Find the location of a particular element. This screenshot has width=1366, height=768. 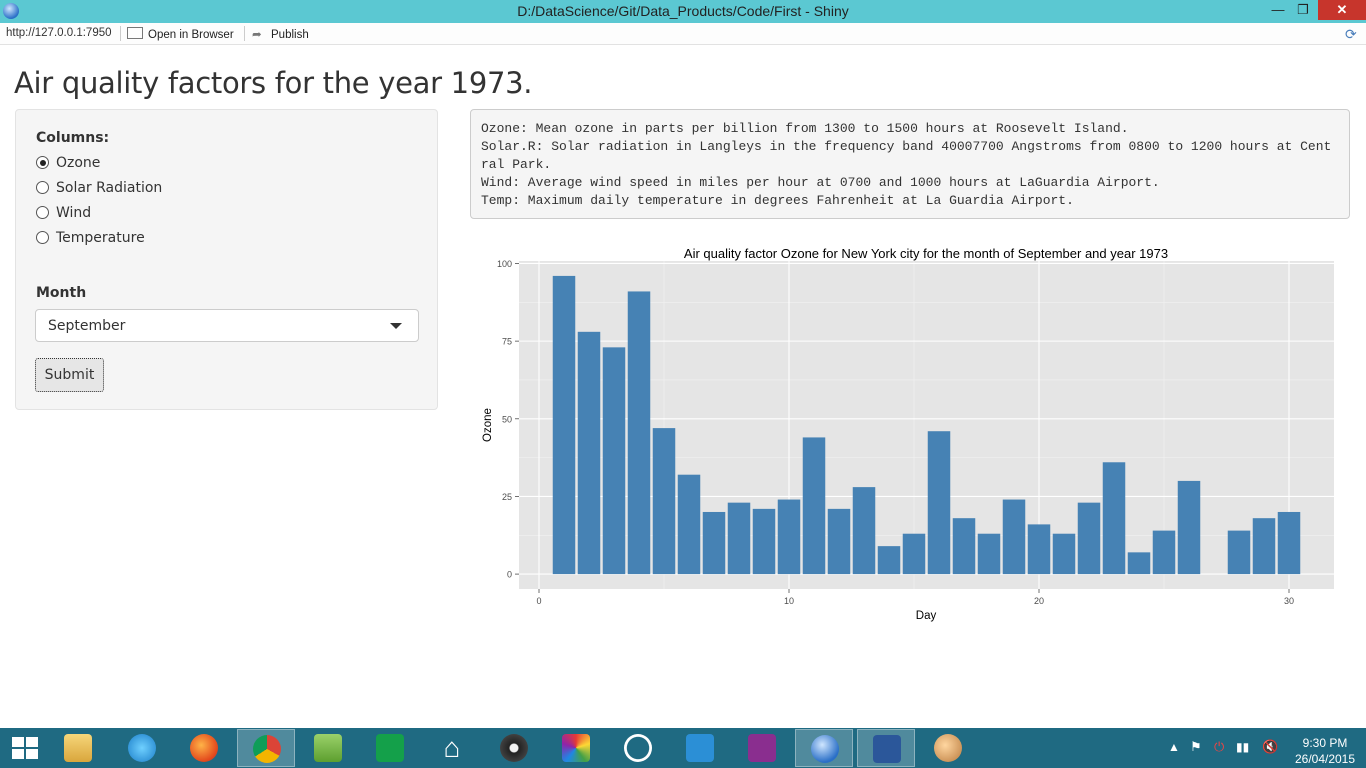

refresh-icon: ⟳ is located at coordinates (1351, 34).